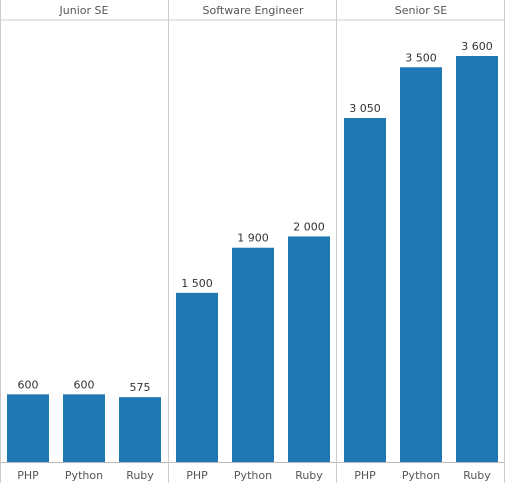 The height and width of the screenshot is (483, 505). What do you see at coordinates (84, 10) in the screenshot?
I see `panel-title: Junior SE` at bounding box center [84, 10].